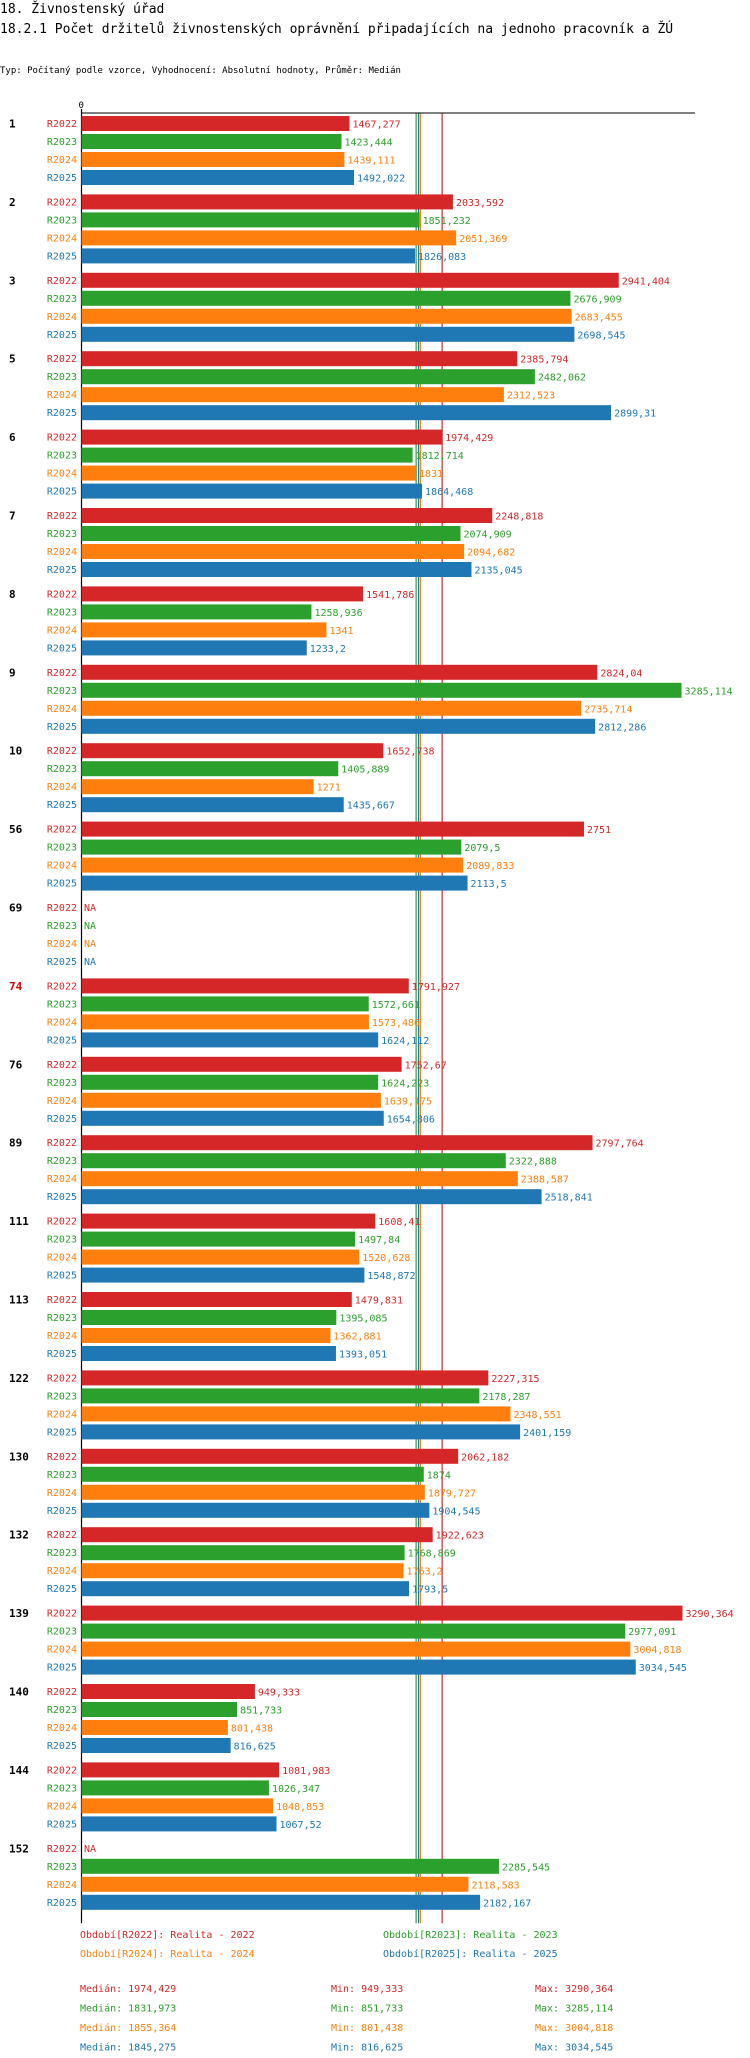 This screenshot has height=2058, width=750. What do you see at coordinates (663, 1668) in the screenshot?
I see `data-label: 3034,545` at bounding box center [663, 1668].